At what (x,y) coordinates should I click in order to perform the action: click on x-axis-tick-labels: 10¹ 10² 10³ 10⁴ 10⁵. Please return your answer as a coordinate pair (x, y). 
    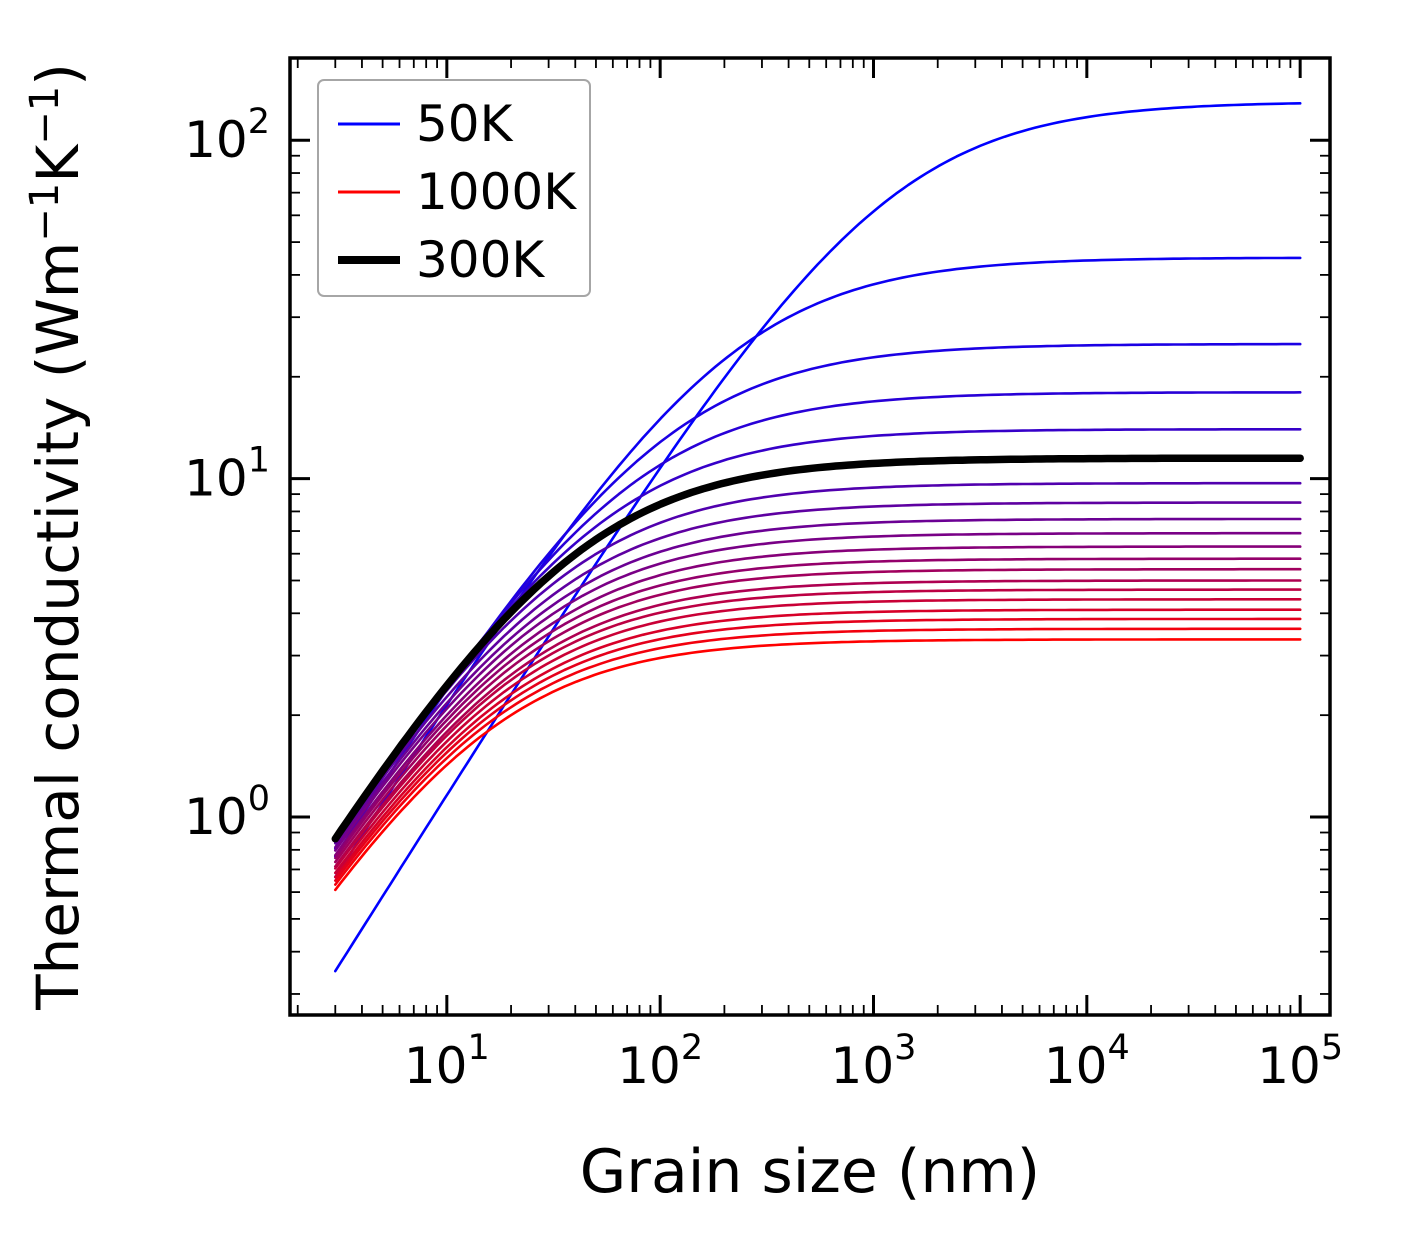
    Looking at the image, I should click on (873, 1061).